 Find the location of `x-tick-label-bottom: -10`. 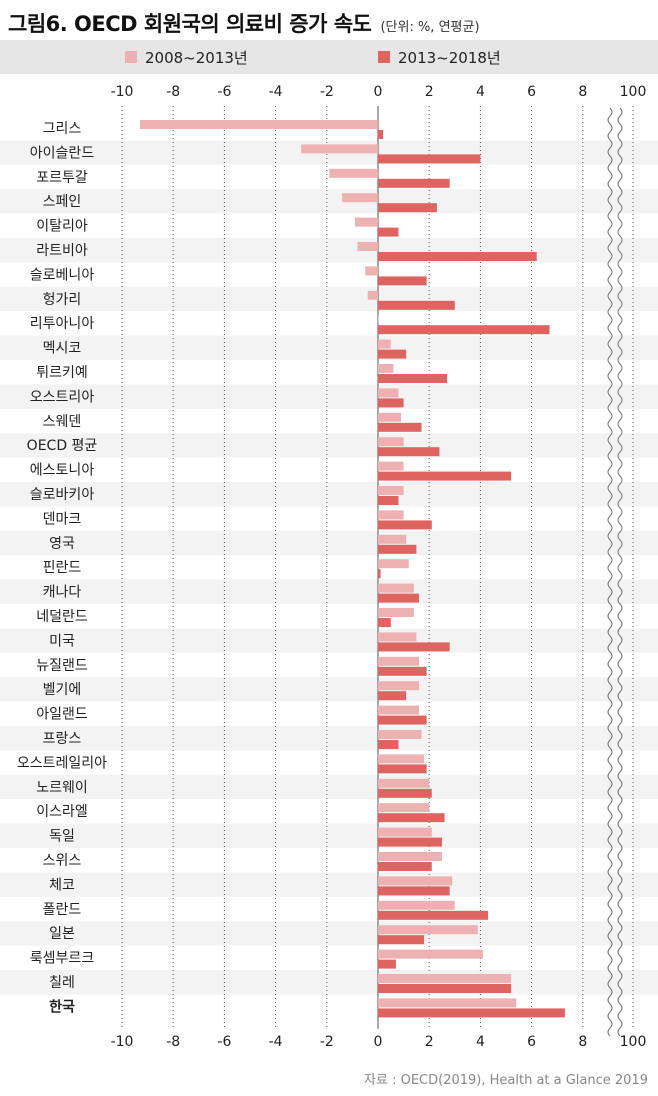

x-tick-label-bottom: -10 is located at coordinates (122, 1042).